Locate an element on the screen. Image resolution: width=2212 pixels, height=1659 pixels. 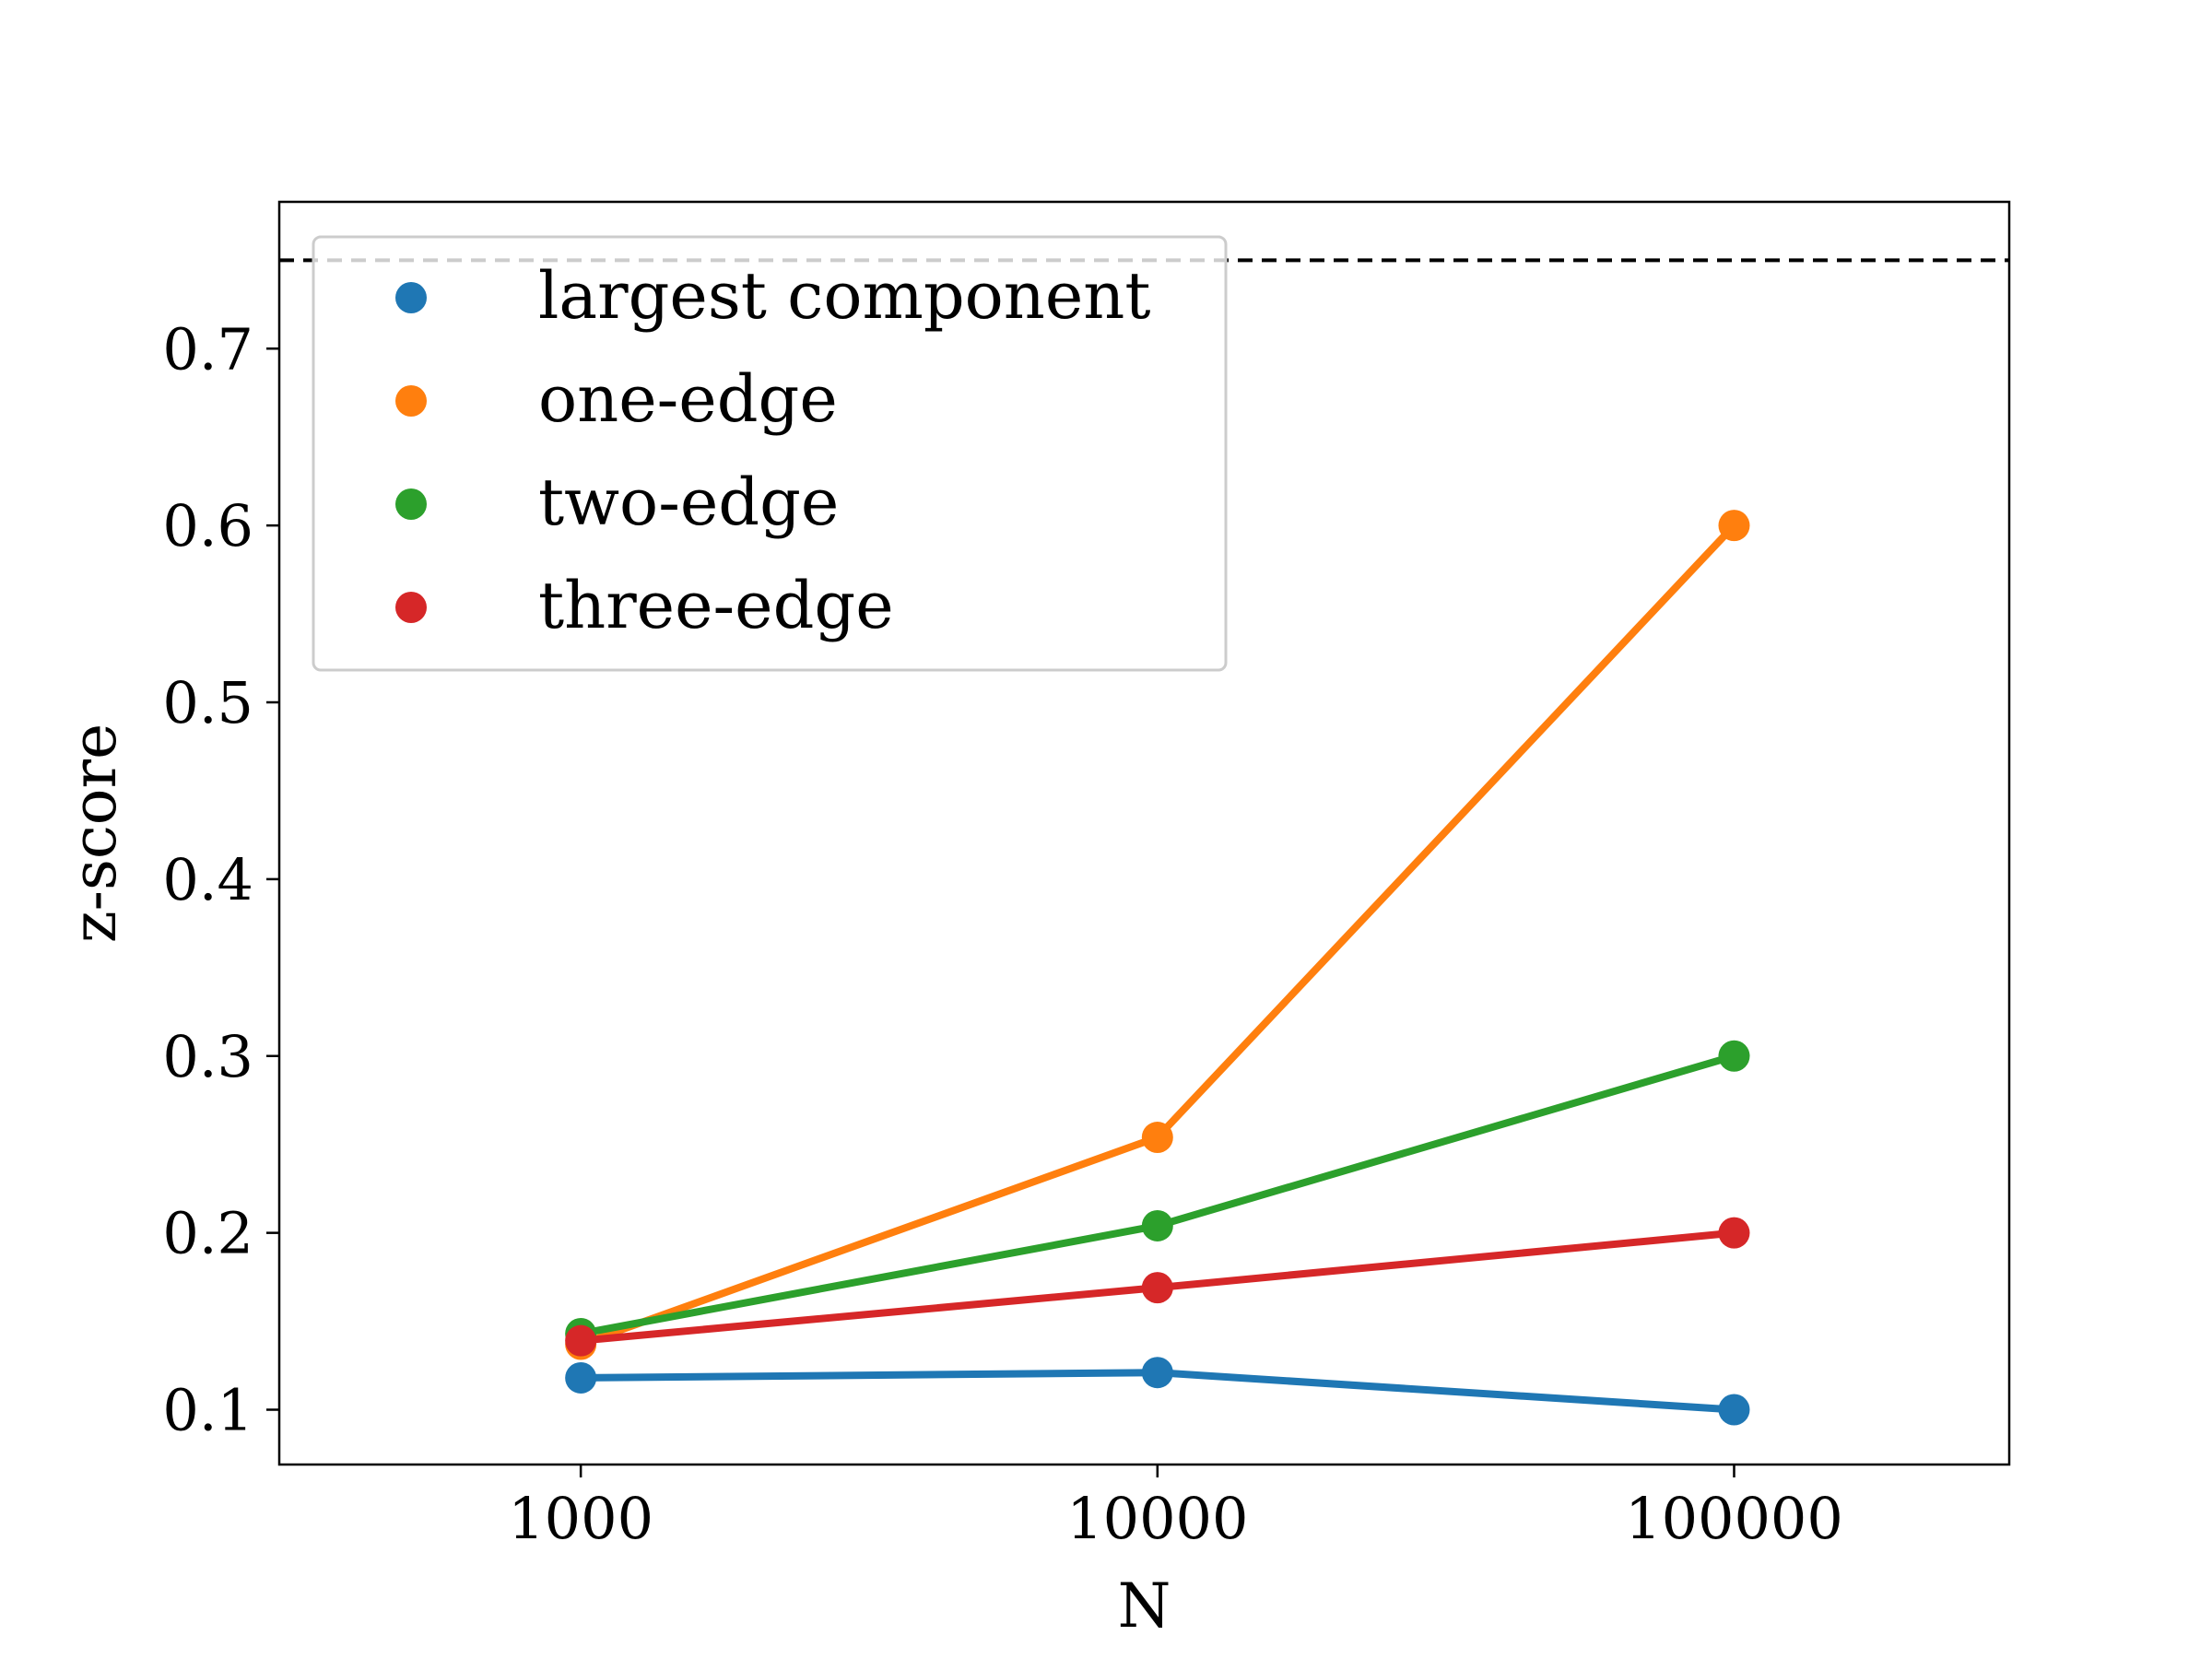
y-tick-label: 0.5 is located at coordinates (207, 702).